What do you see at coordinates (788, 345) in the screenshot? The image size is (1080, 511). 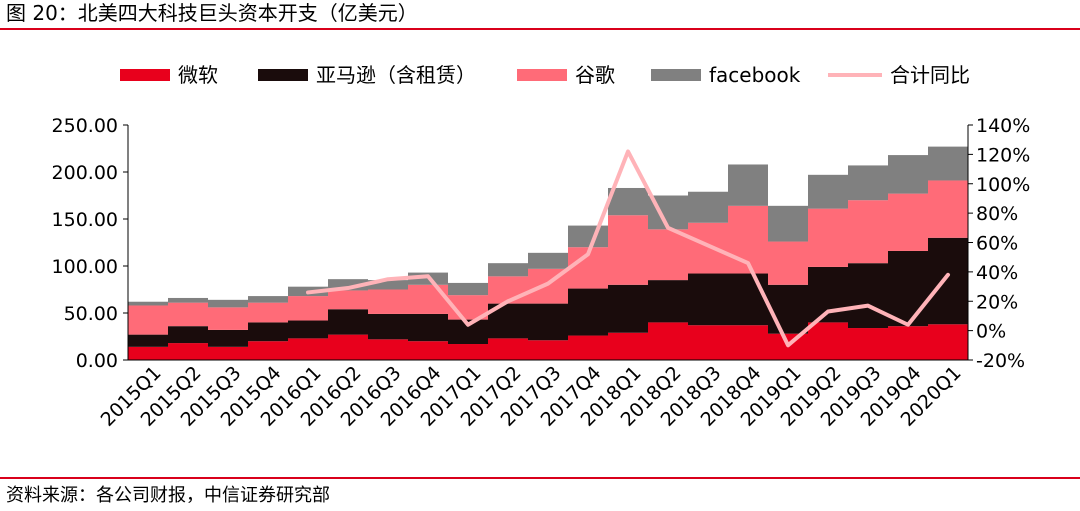 I see `yoy-point-2019Q1` at bounding box center [788, 345].